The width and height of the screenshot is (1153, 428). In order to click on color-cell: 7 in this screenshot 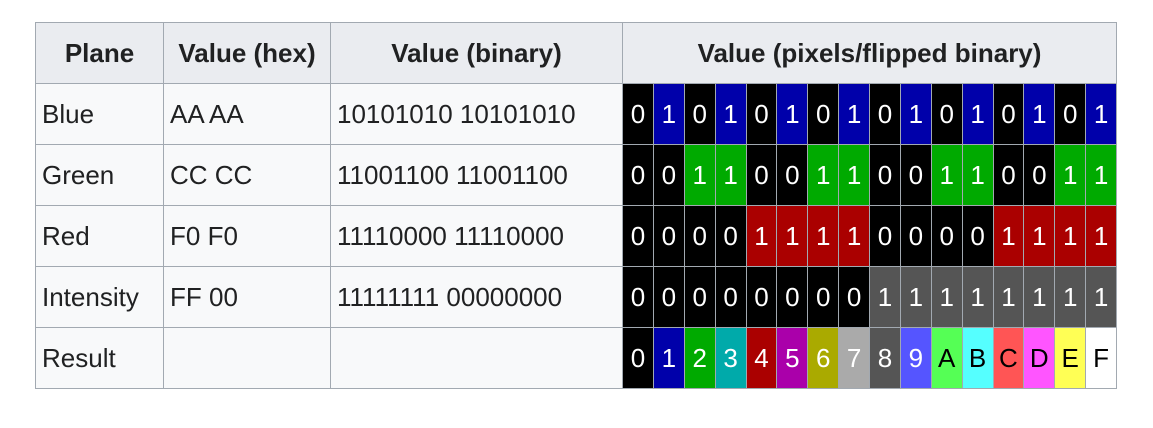, I will do `click(854, 358)`.